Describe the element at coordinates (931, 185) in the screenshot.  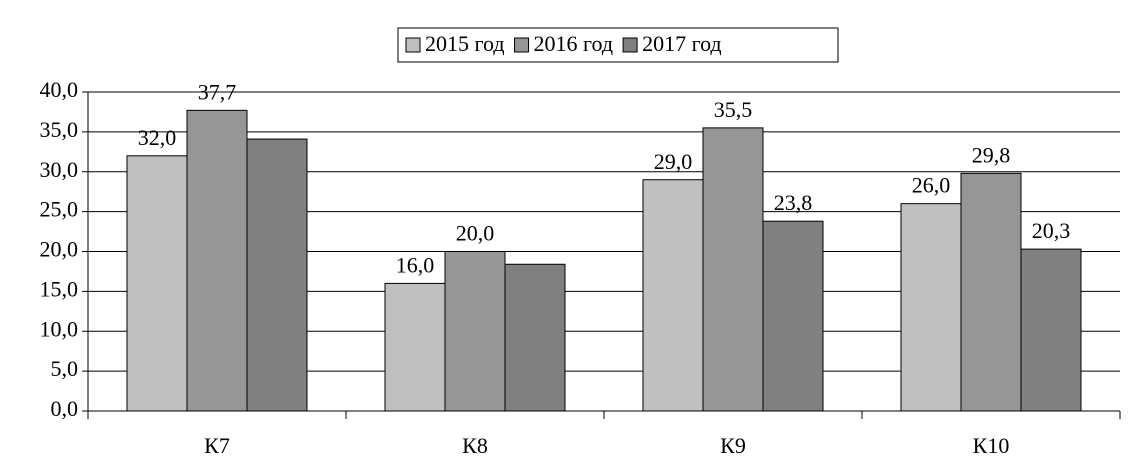
I see `data-label: 26,0` at that location.